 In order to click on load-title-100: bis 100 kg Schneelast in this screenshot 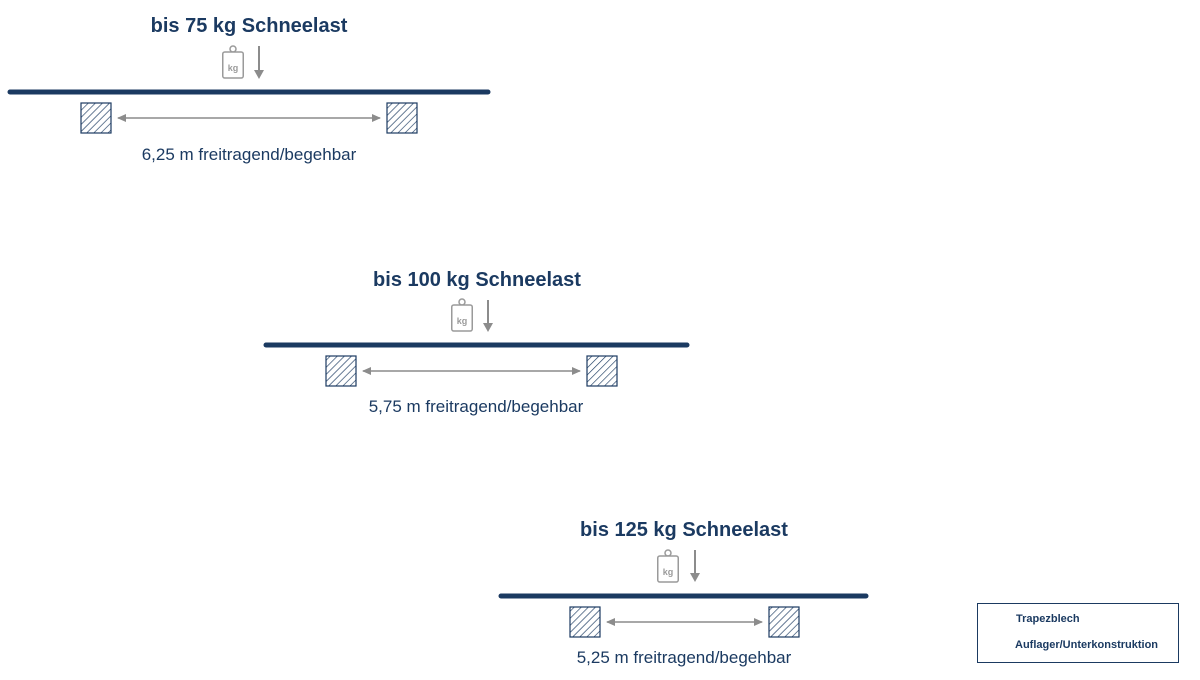, I will do `click(477, 280)`.